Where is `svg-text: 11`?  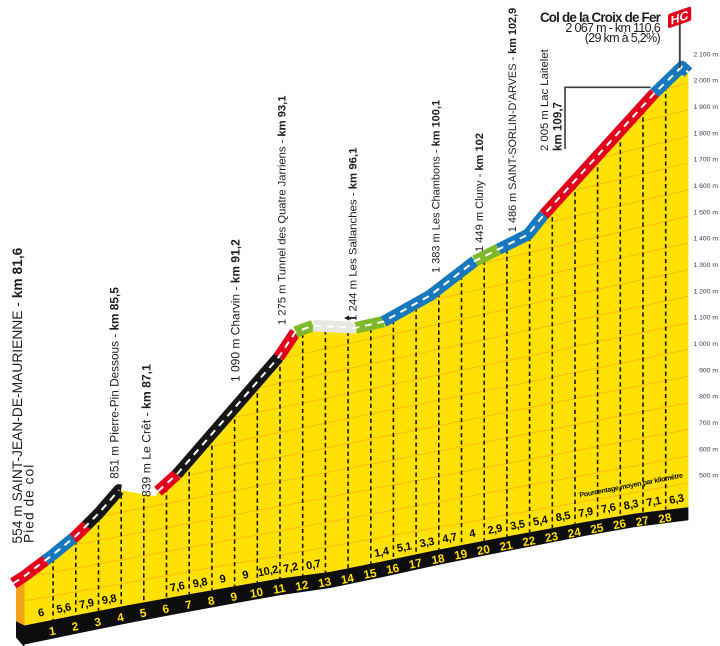 svg-text: 11 is located at coordinates (279, 589).